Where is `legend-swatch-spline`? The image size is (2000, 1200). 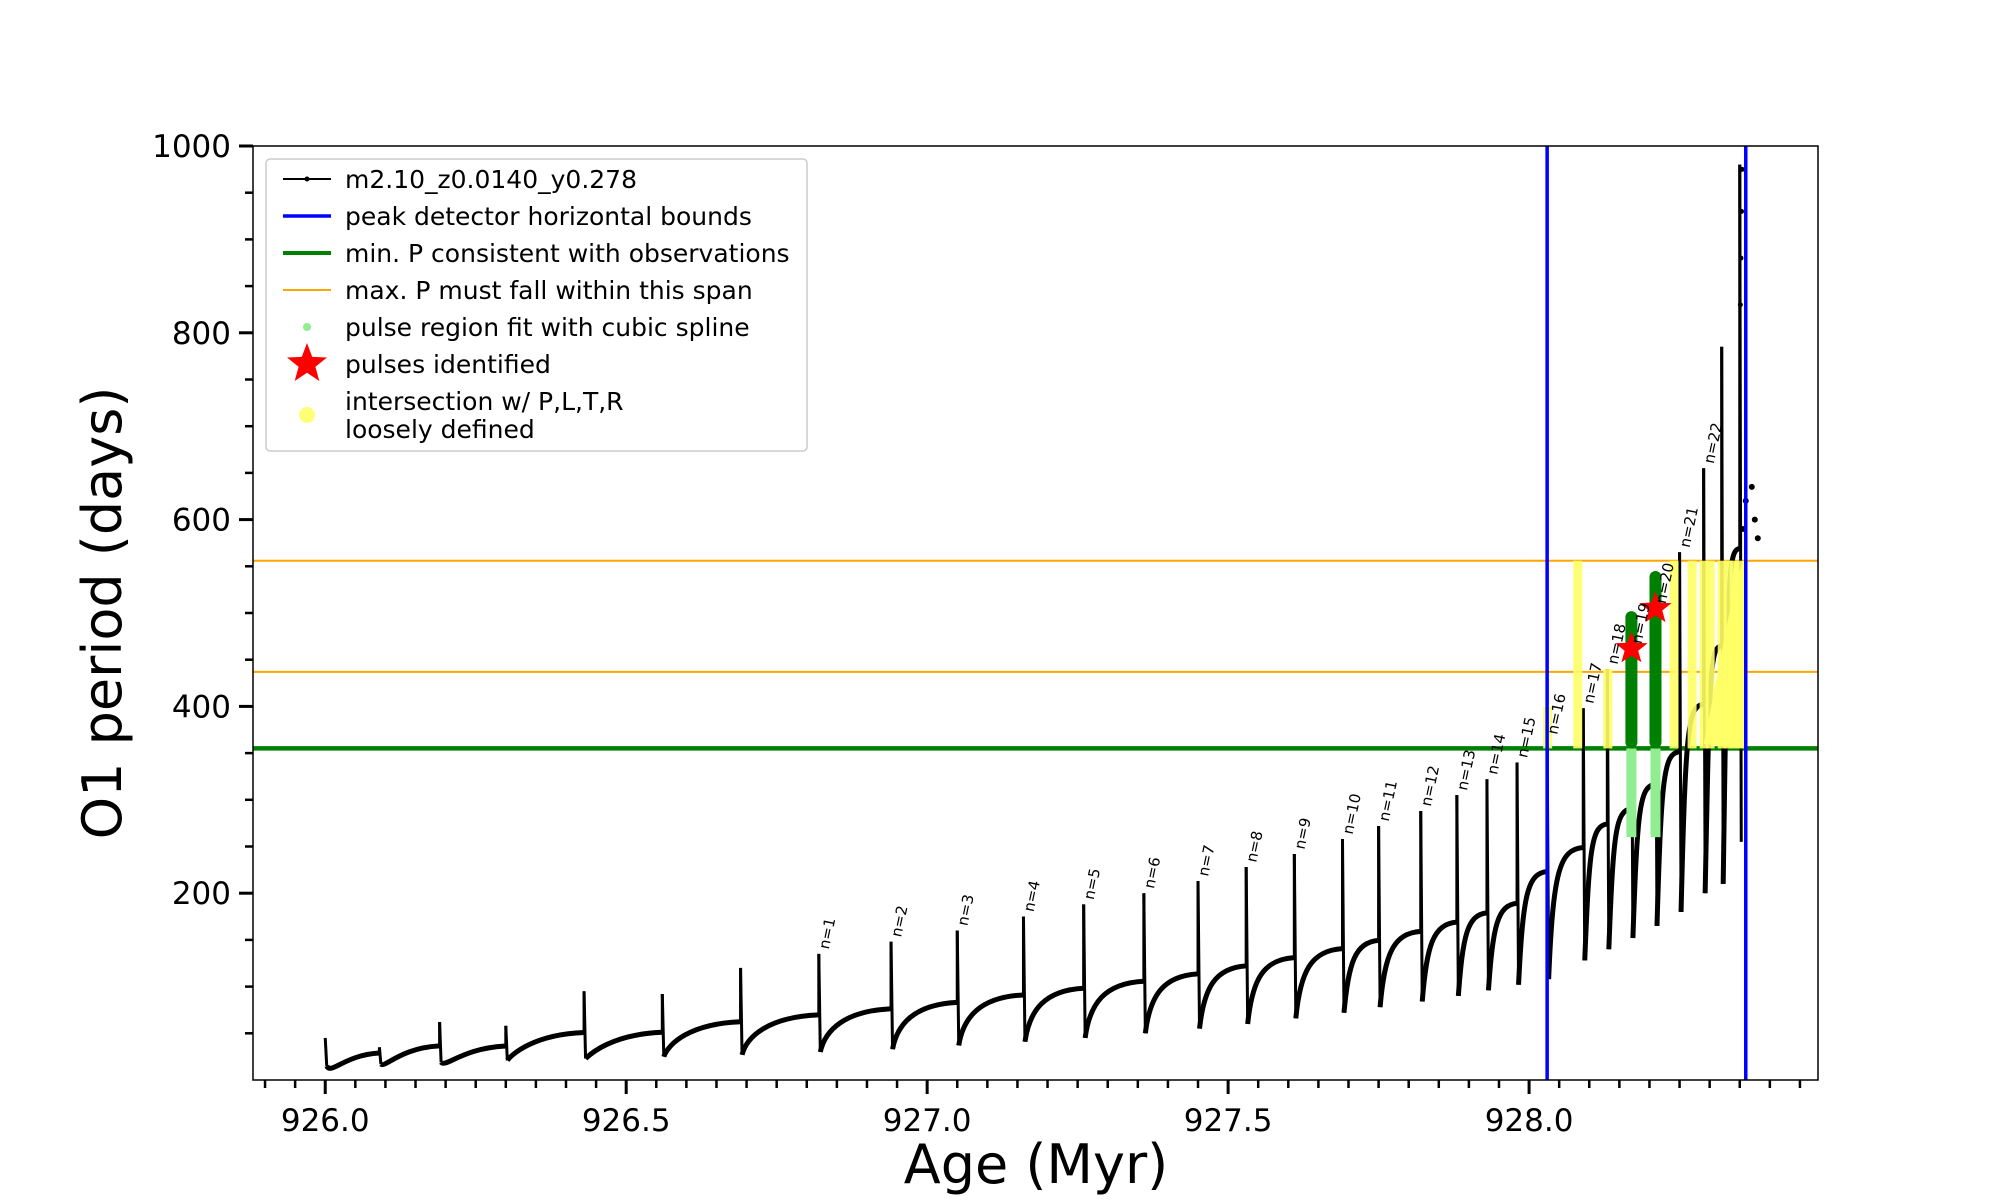
legend-swatch-spline is located at coordinates (307, 327).